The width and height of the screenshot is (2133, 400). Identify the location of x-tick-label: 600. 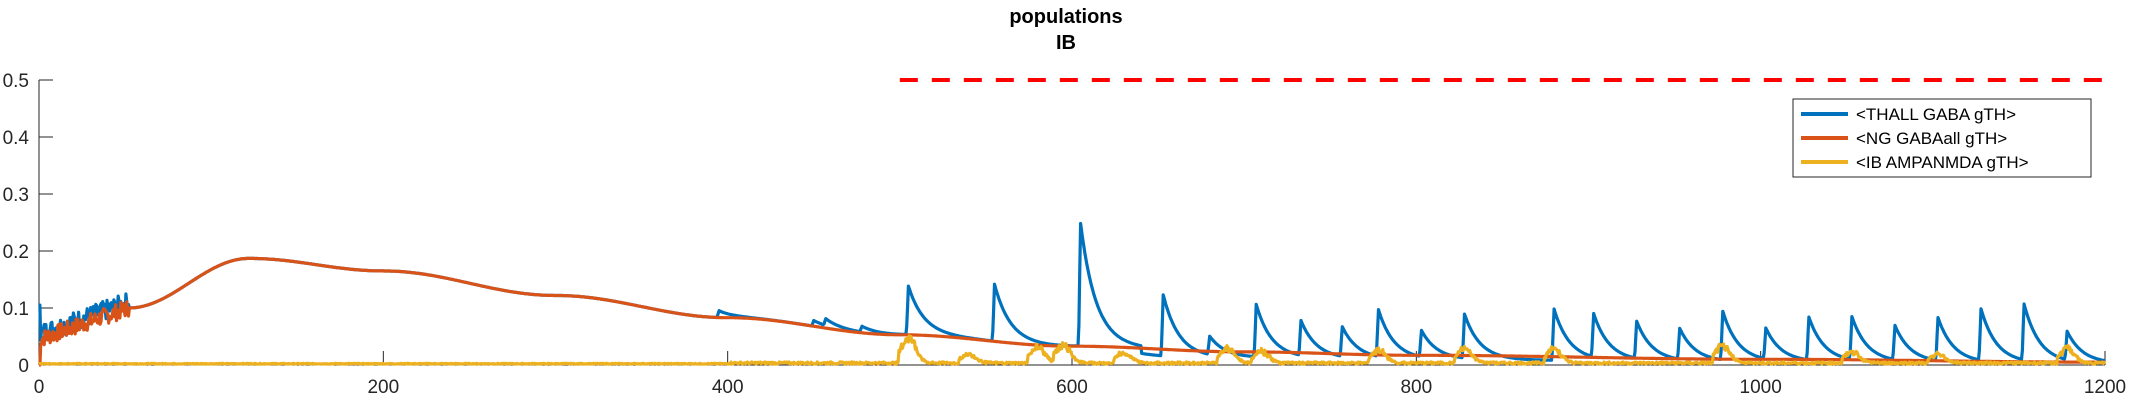
(1072, 387).